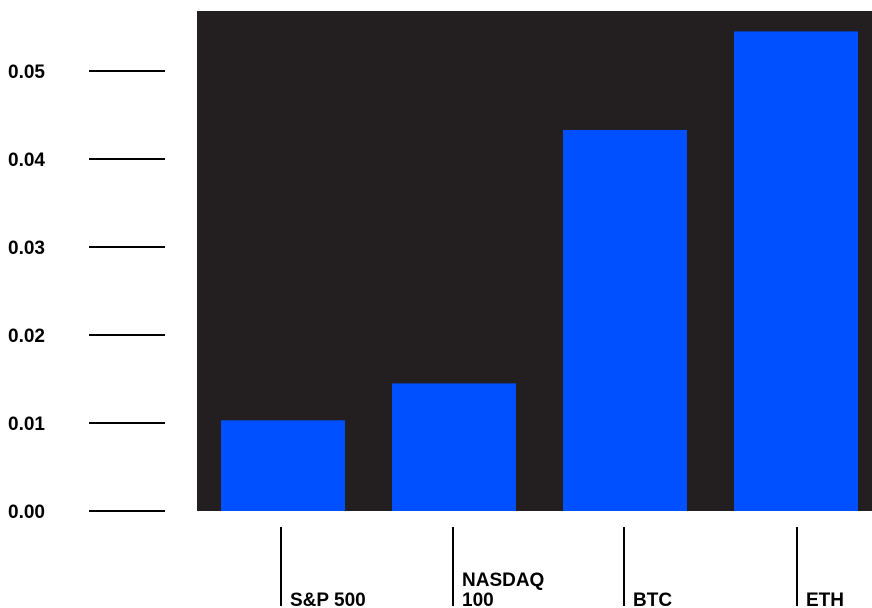 The image size is (872, 608). Describe the element at coordinates (86, 292) in the screenshot. I see `y-axis: 0.00 0.01 0.02 0.03 0.04 0.05` at that location.